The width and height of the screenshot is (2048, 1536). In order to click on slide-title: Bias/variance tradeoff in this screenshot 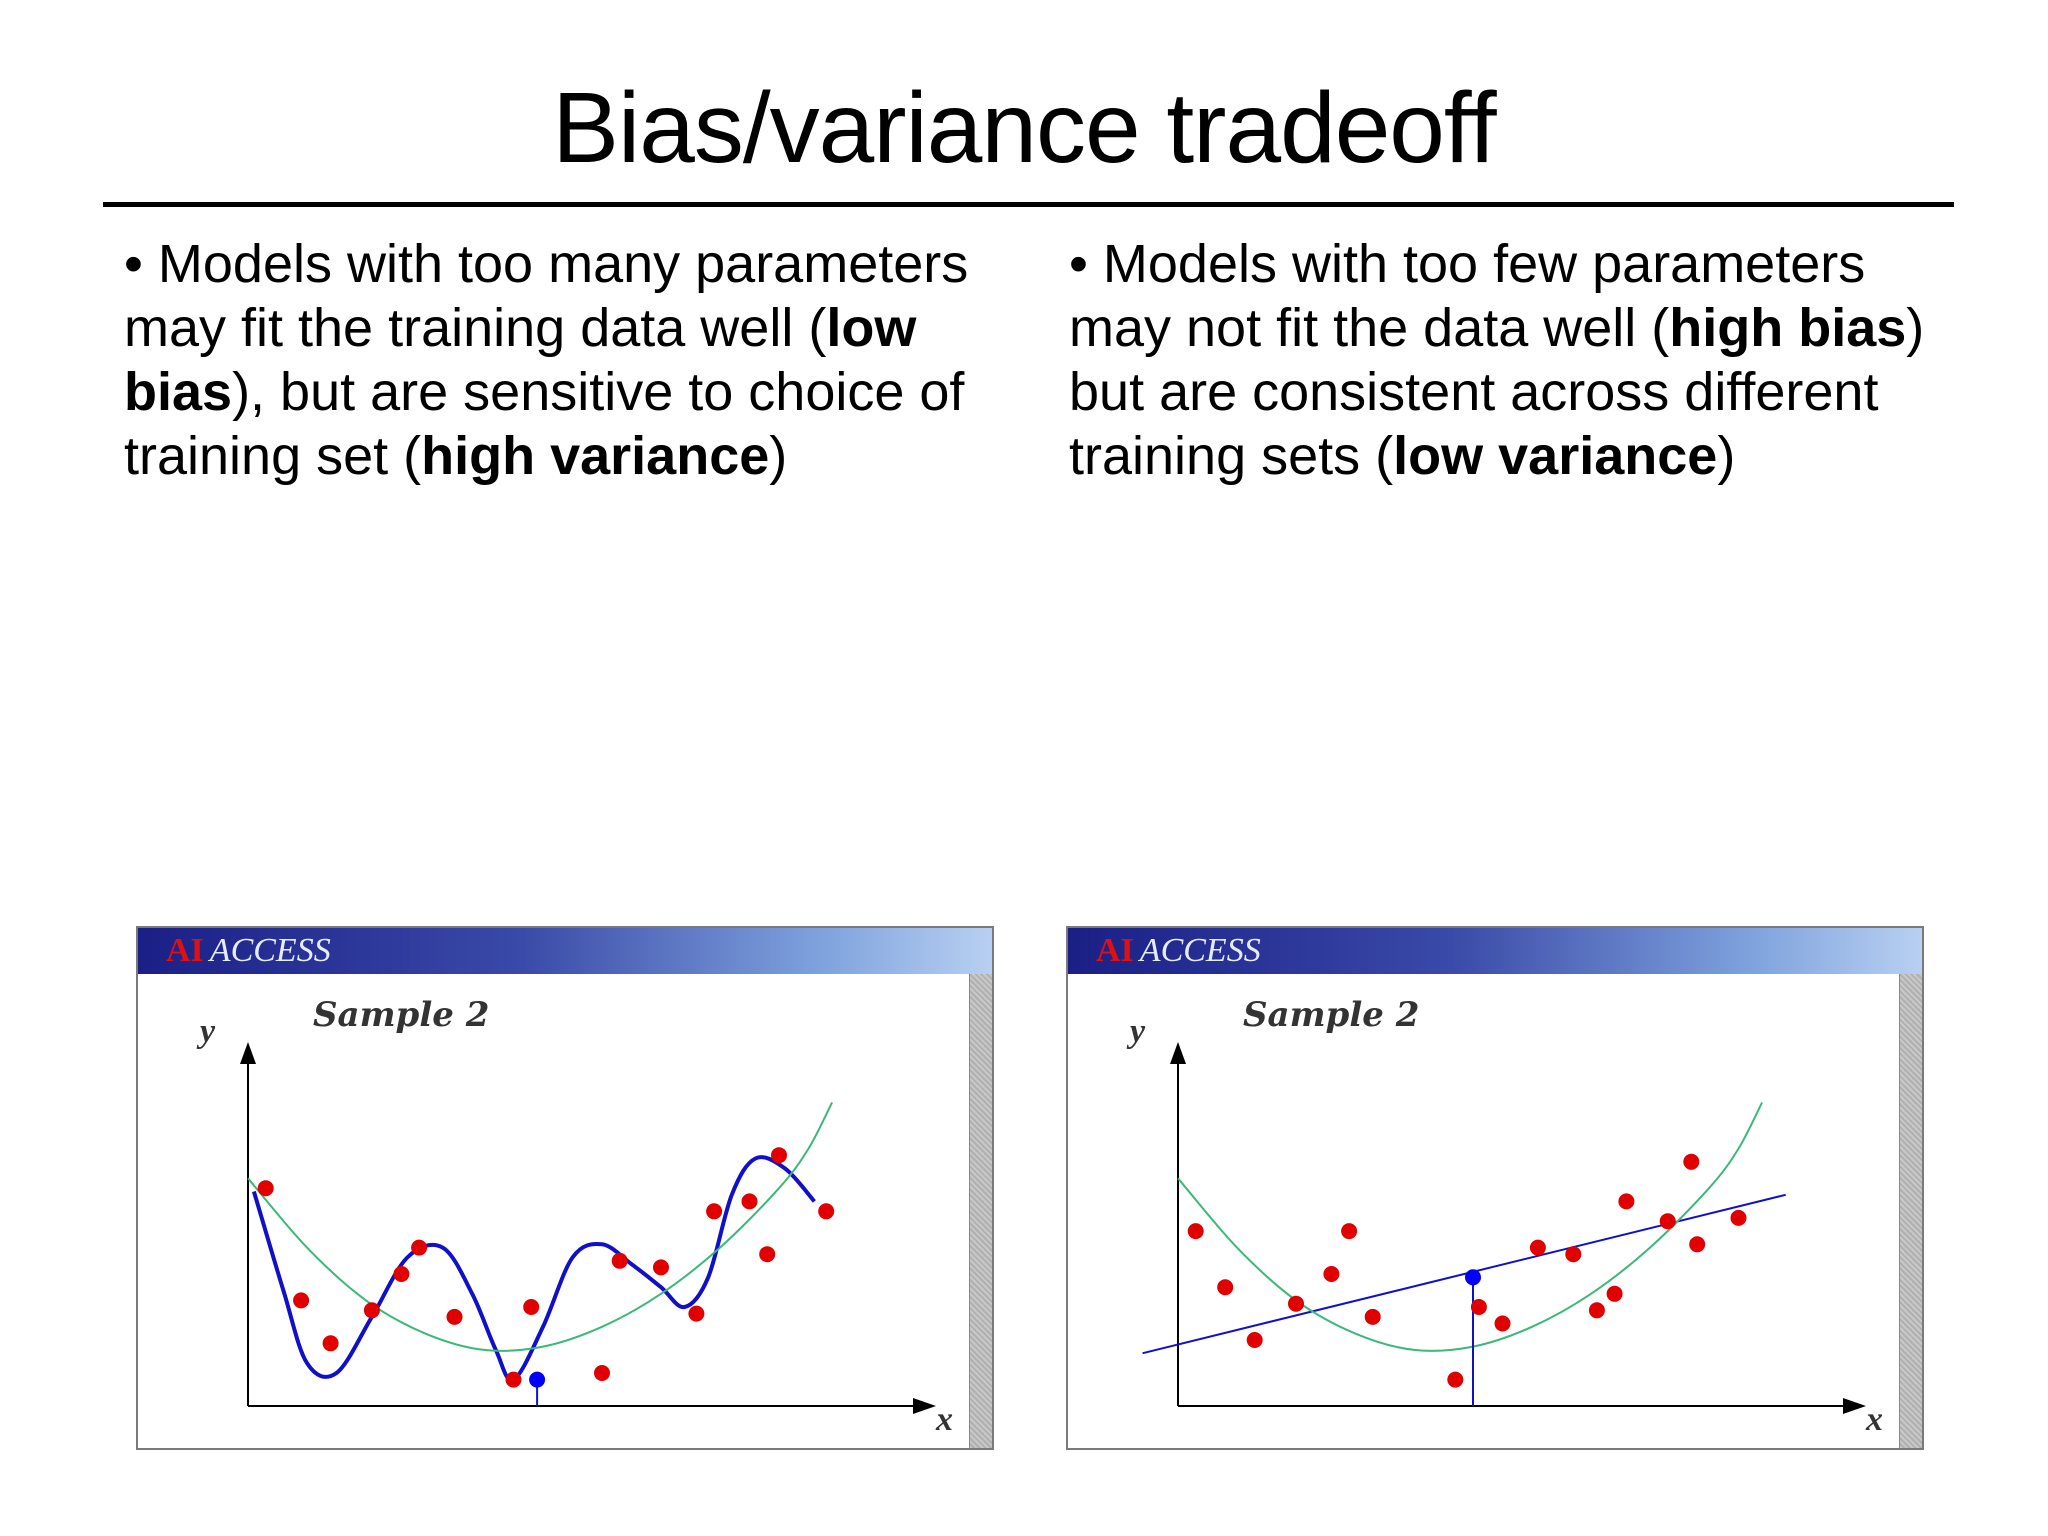, I will do `click(1024, 128)`.